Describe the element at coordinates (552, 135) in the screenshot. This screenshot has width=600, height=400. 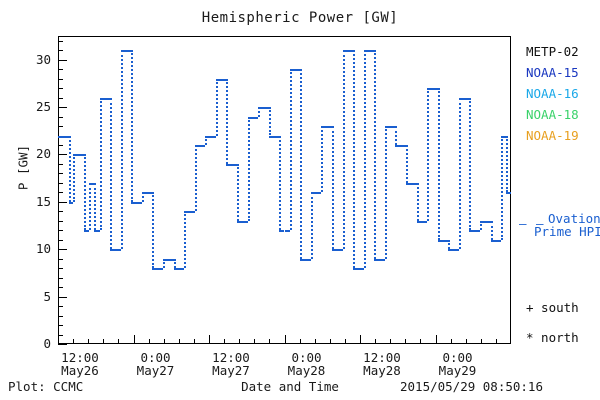
I see `legend-item-noaa-19: NOAA-19` at that location.